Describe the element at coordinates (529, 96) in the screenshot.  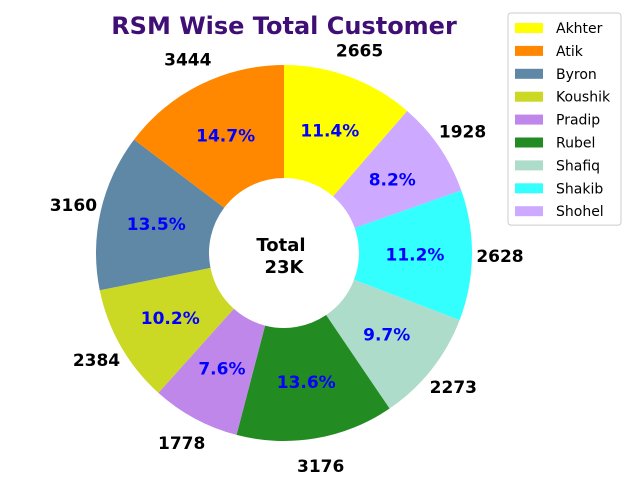
I see `legend-swatch-koushik` at that location.